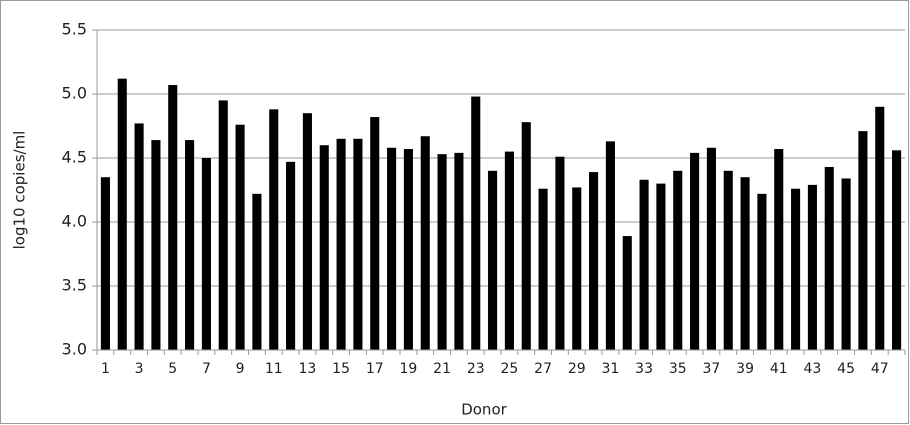  I want to click on y-tick-label: 4.0, so click(74, 221).